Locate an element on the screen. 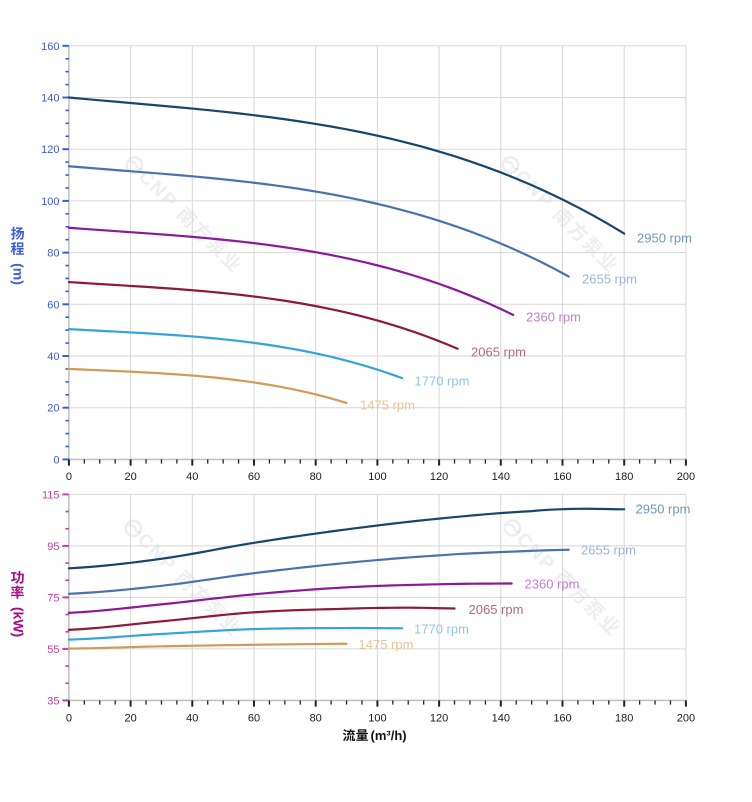 The image size is (752, 802). svg-text: 115 is located at coordinates (51, 495).